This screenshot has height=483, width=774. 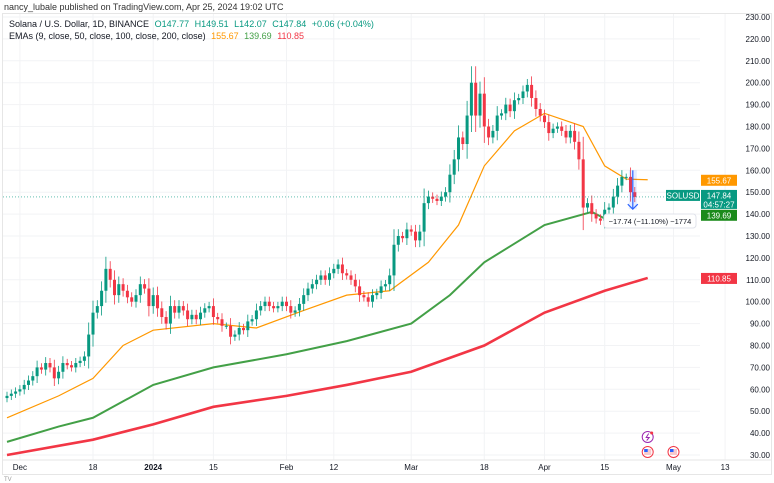 What do you see at coordinates (719, 180) in the screenshot?
I see `ema-fast-price-tag` at bounding box center [719, 180].